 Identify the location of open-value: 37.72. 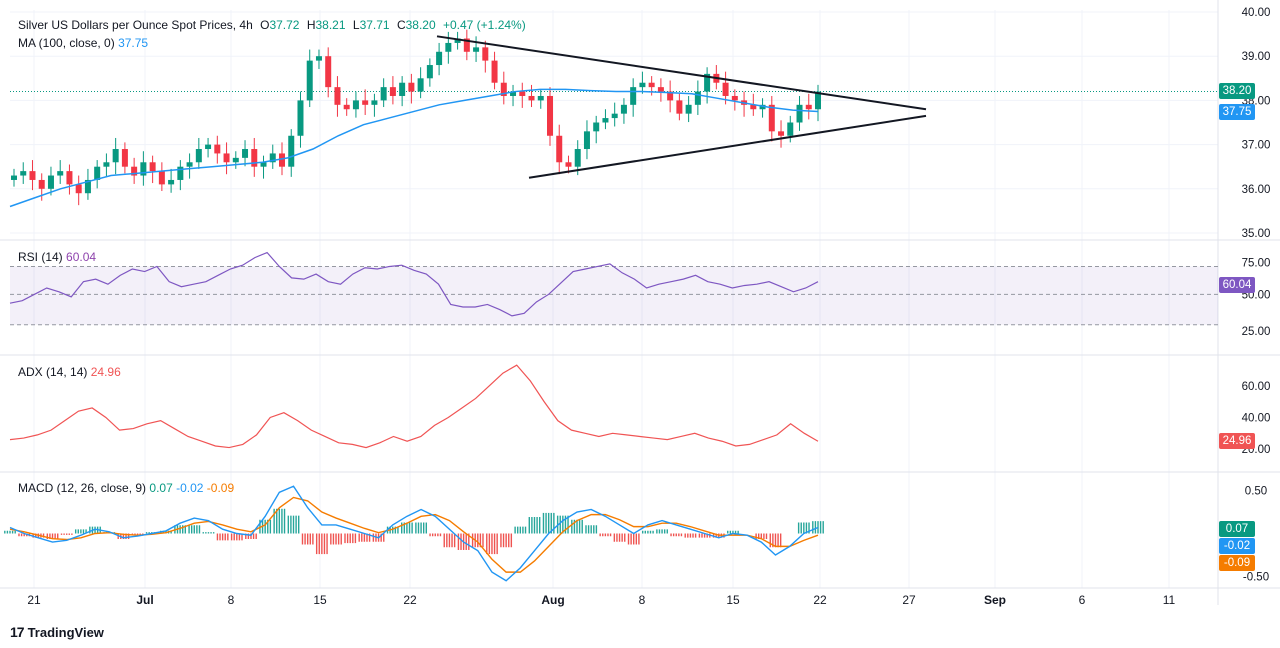
(284, 25).